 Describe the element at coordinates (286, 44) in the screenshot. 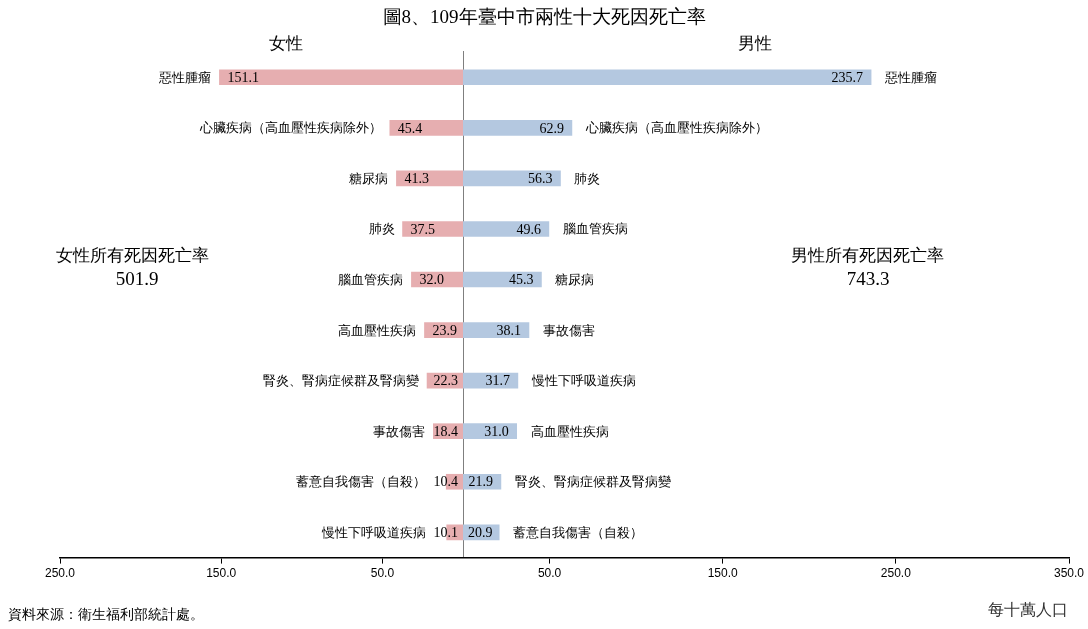

I see `chart-subtitle: 女性` at that location.